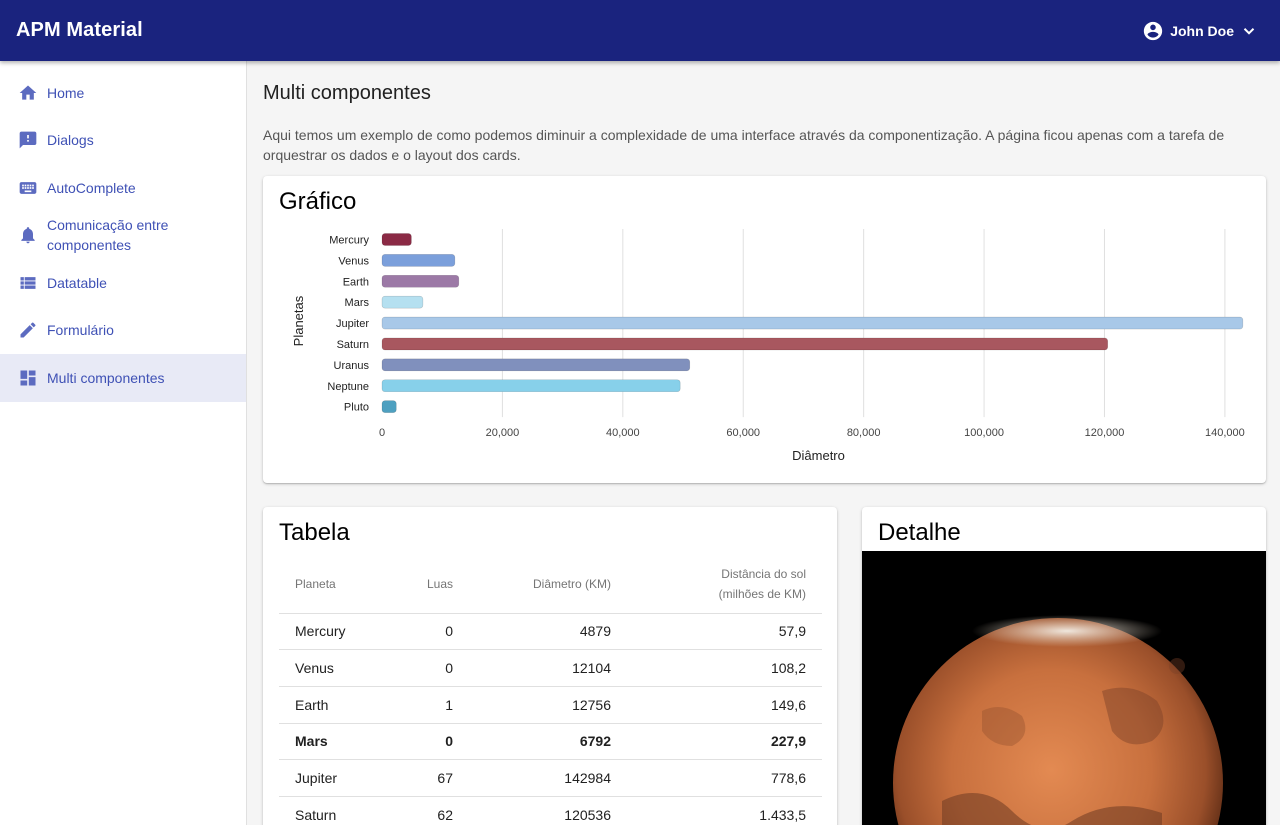 Image resolution: width=1280 pixels, height=825 pixels. What do you see at coordinates (418, 260) in the screenshot?
I see `bar-venus` at bounding box center [418, 260].